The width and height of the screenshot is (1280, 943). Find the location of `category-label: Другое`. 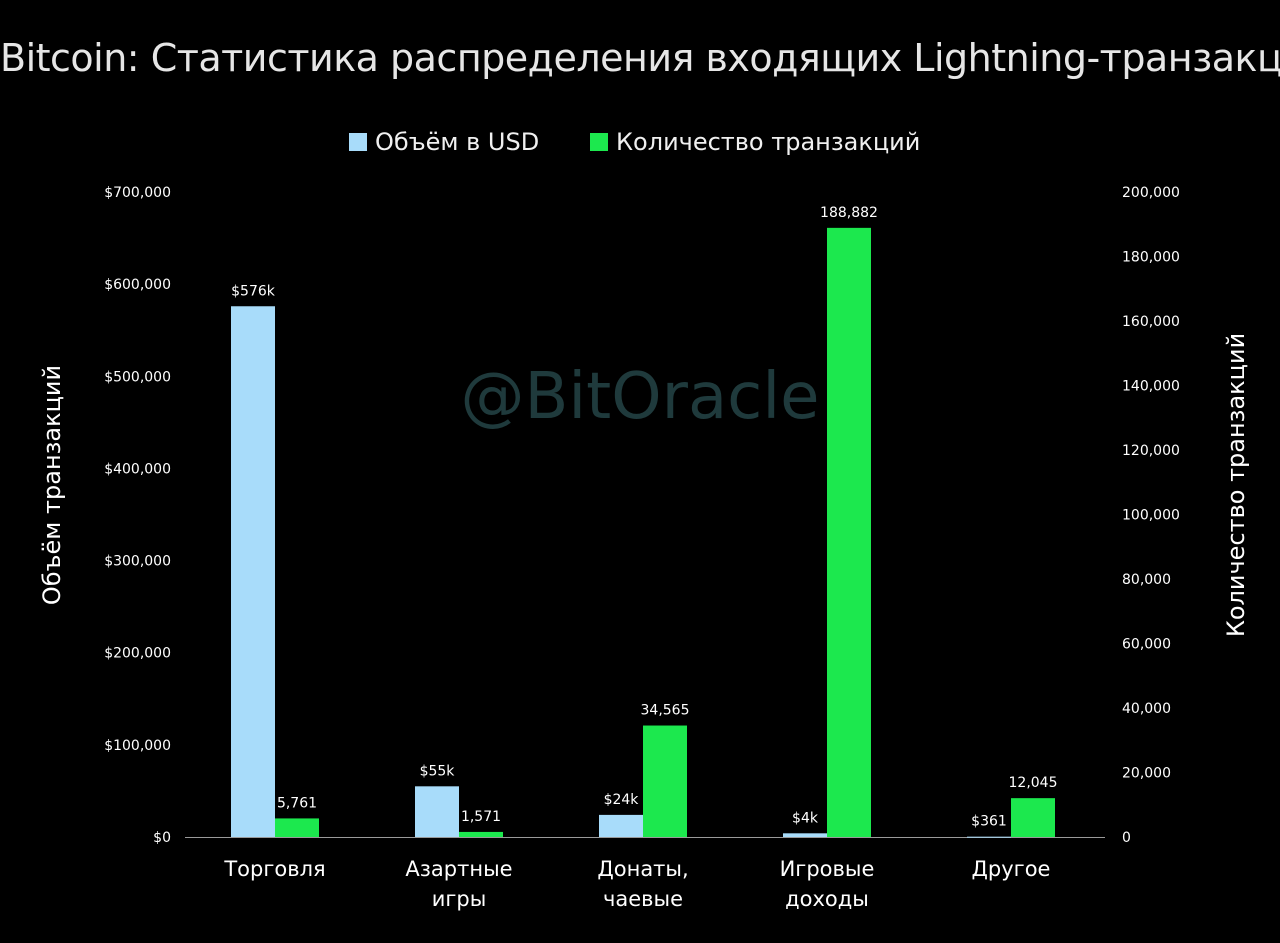

category-label: Другое is located at coordinates (1011, 869).